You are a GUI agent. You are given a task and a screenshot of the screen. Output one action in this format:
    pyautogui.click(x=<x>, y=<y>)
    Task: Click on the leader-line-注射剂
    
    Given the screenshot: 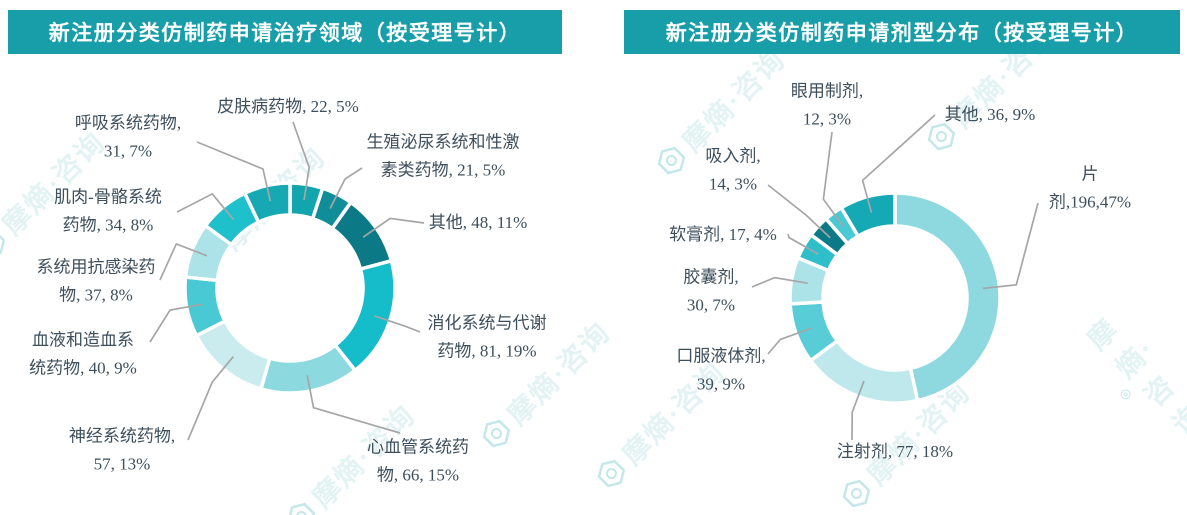 What is the action you would take?
    pyautogui.click(x=858, y=410)
    